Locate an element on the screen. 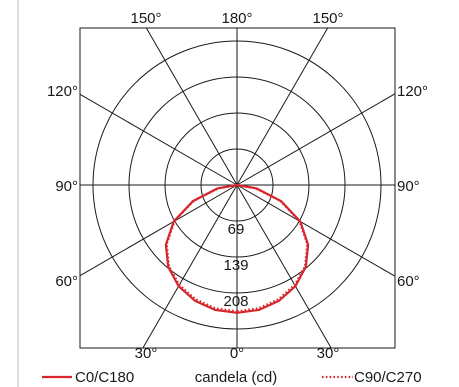  curve-c0-c180 is located at coordinates (237, 248).